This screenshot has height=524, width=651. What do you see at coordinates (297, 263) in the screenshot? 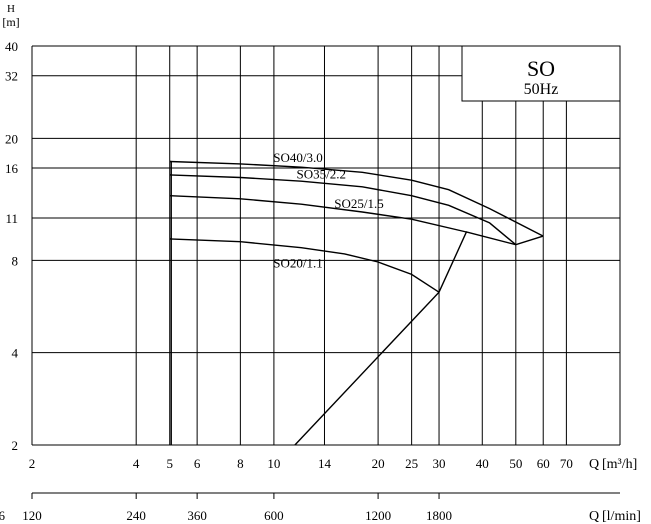
I see `series-label: SO20/1.1` at bounding box center [297, 263].